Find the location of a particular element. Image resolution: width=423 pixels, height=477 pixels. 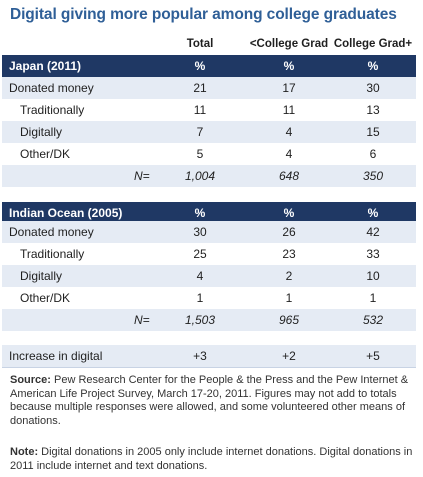

note-label: Note: is located at coordinates (24, 452).